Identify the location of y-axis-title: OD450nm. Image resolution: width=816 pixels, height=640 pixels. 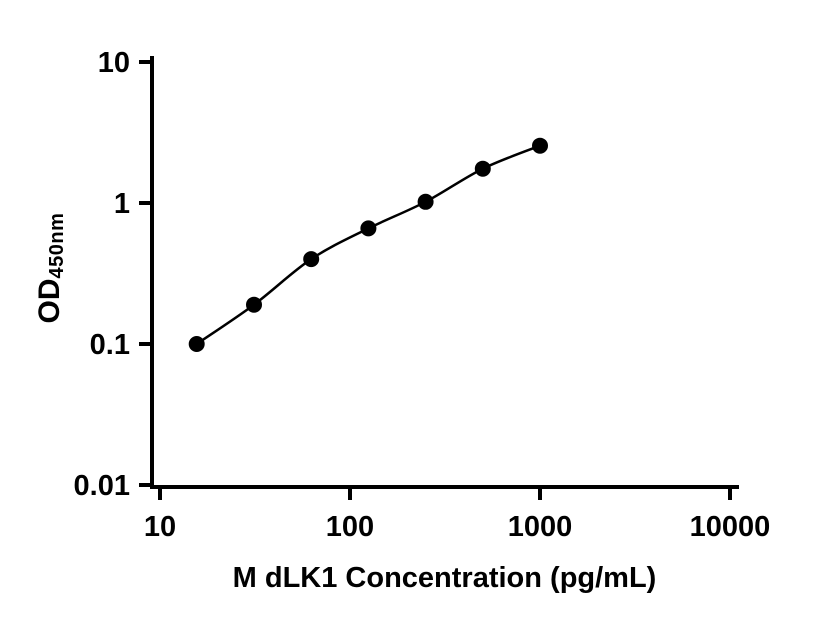
(50, 268).